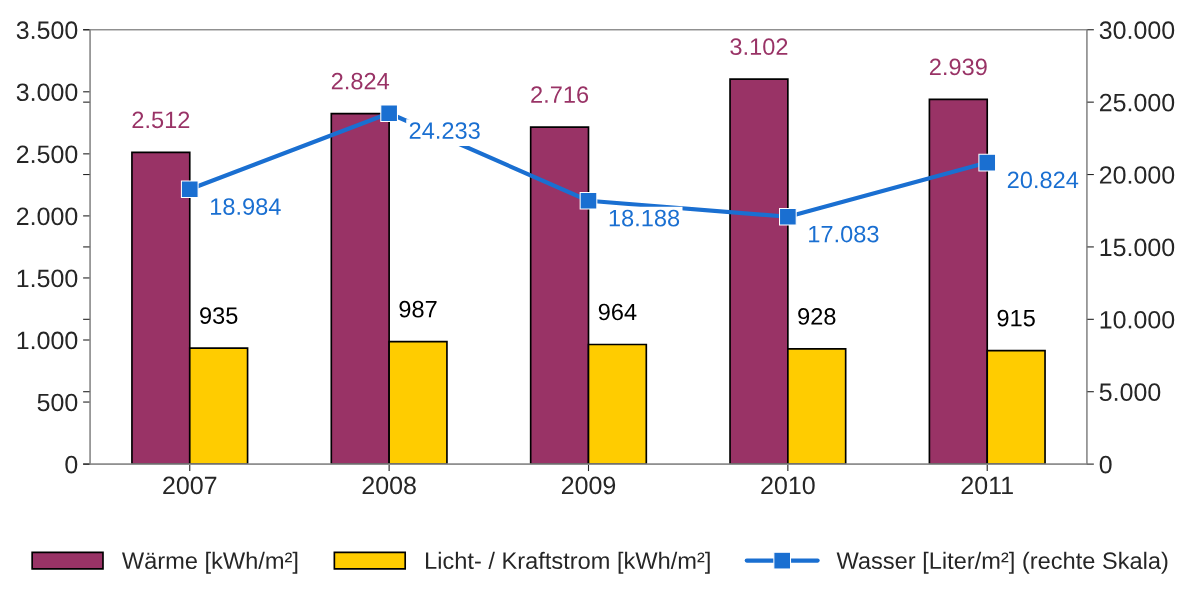 This screenshot has width=1201, height=595. I want to click on y-tick-label: 2.000, so click(47, 216).